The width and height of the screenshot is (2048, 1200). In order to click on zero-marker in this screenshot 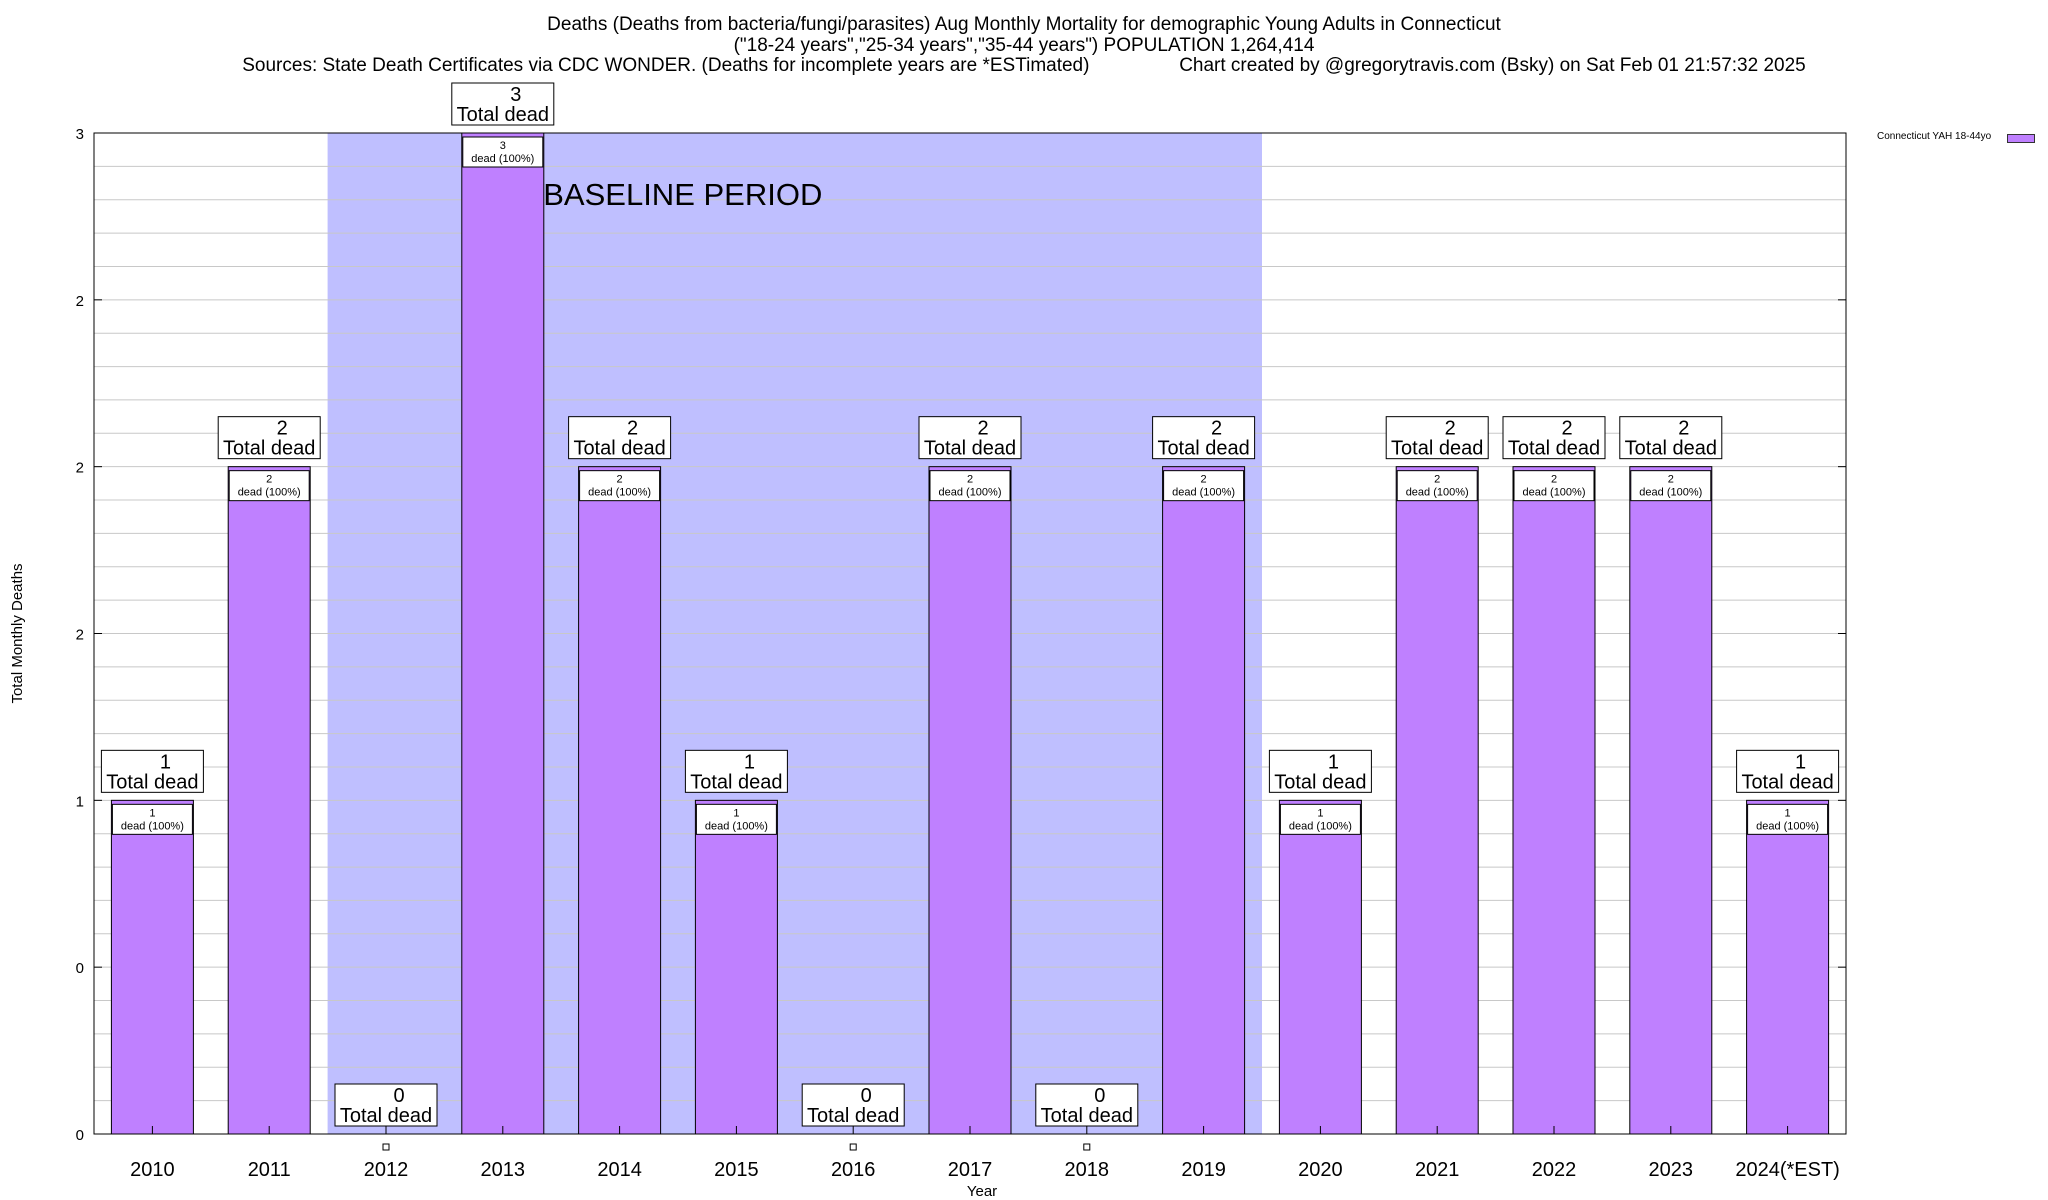, I will do `click(853, 1147)`.